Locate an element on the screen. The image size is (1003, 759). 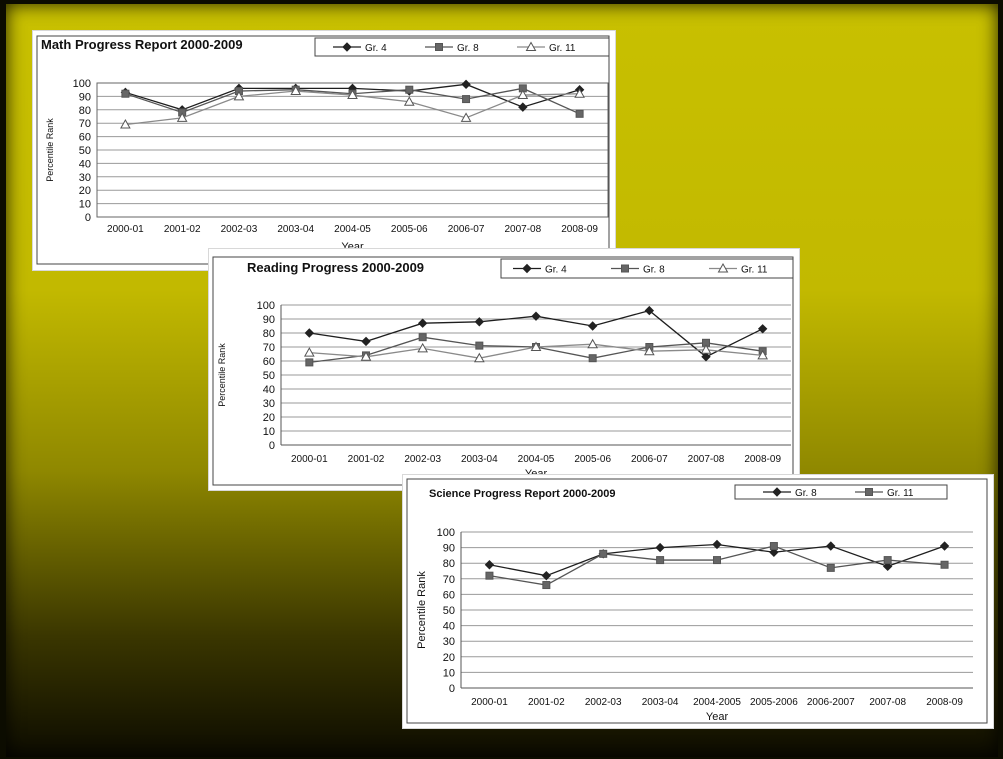
legend-label: Gr. 8 is located at coordinates (468, 48).